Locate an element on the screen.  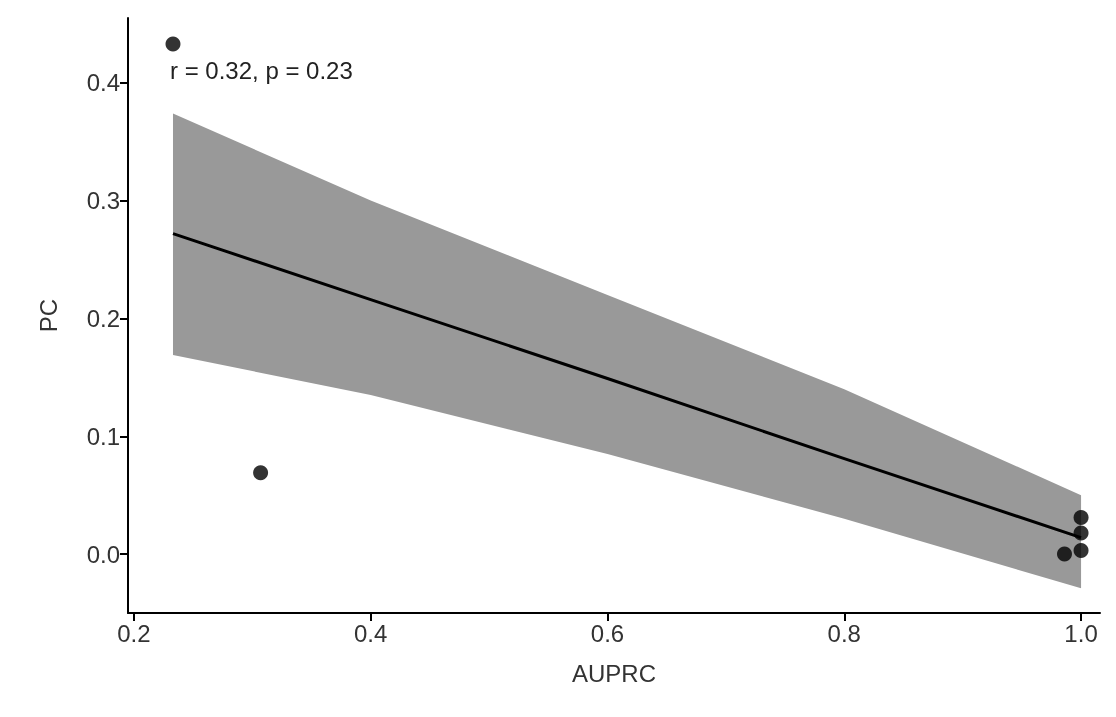
x-tick-label: 0.2 is located at coordinates (134, 633).